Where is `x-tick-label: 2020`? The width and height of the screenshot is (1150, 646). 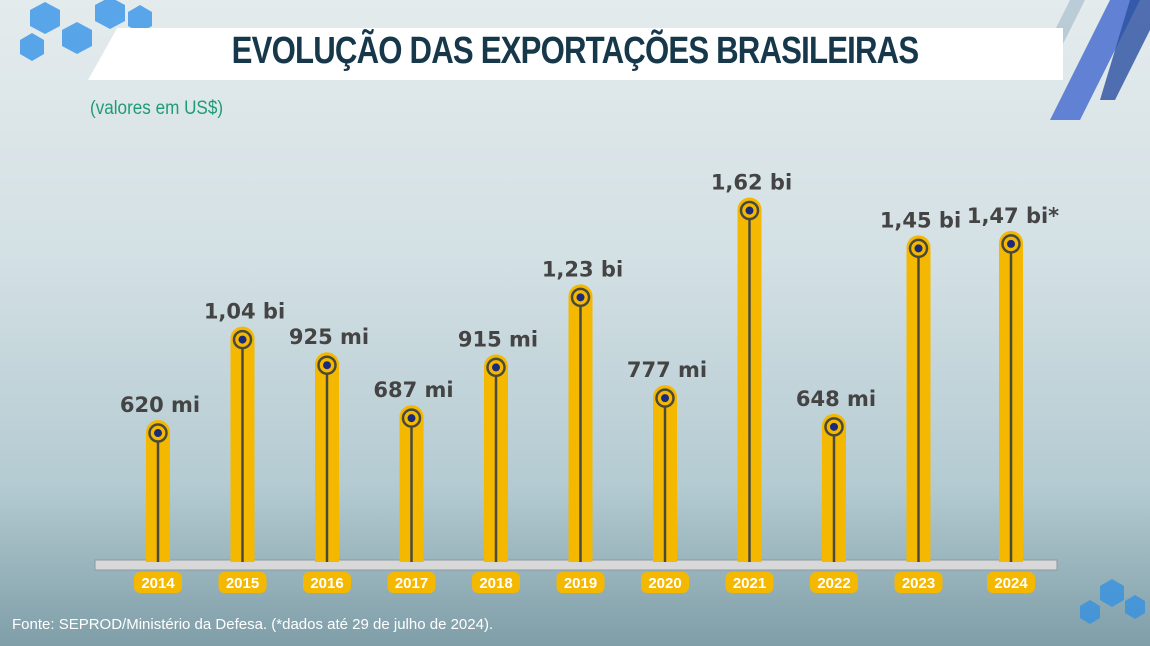
x-tick-label: 2020 is located at coordinates (664, 583).